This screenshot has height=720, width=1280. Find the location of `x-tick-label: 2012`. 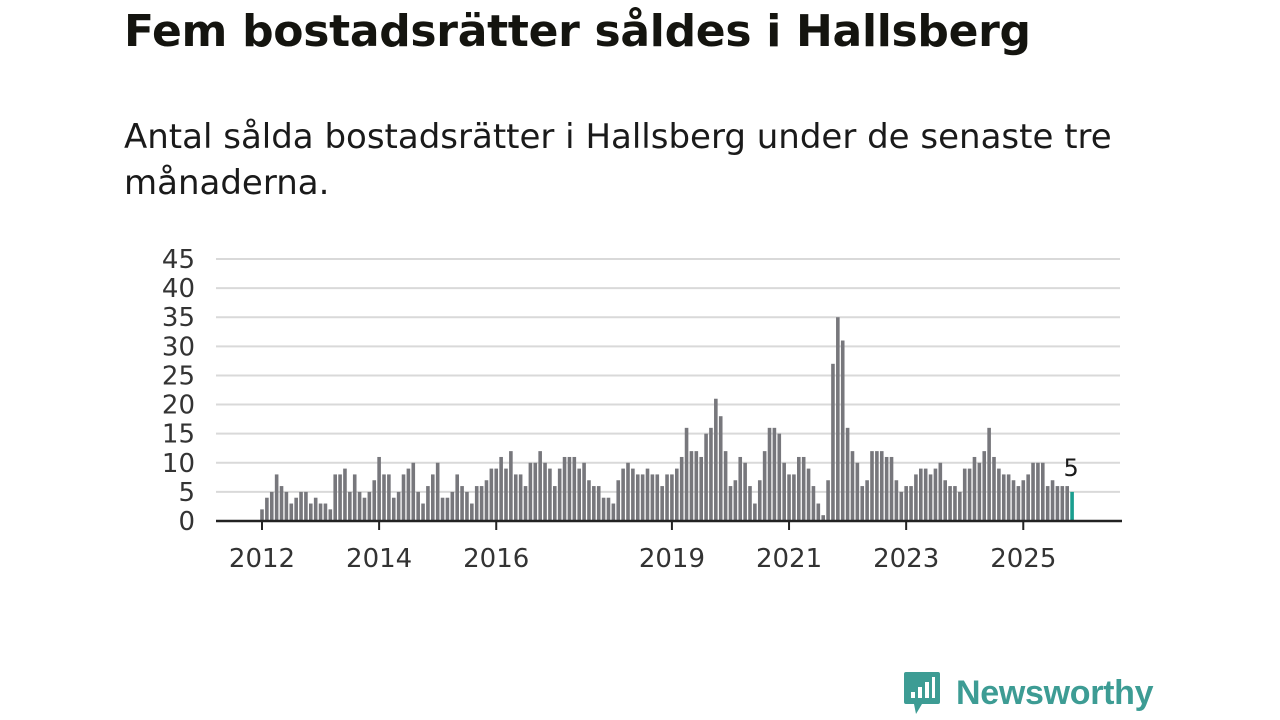

x-tick-label: 2012 is located at coordinates (262, 559).